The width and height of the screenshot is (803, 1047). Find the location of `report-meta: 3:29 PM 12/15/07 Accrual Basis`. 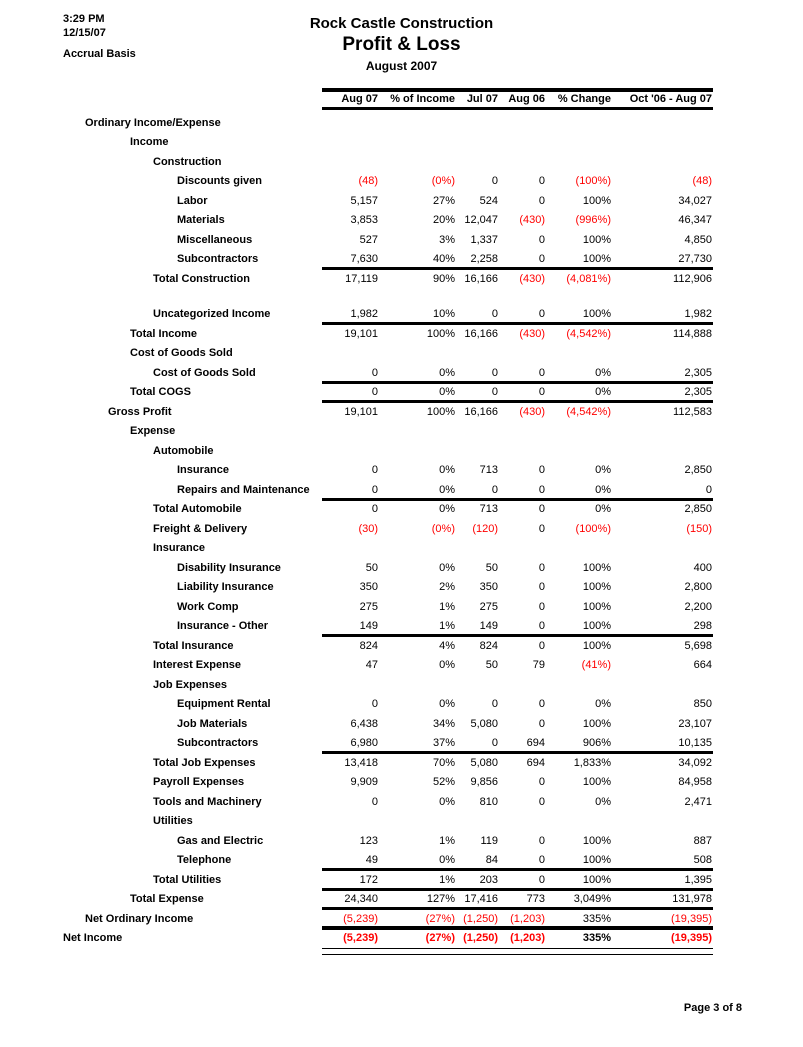

report-meta: 3:29 PM 12/15/07 Accrual Basis is located at coordinates (99, 36).